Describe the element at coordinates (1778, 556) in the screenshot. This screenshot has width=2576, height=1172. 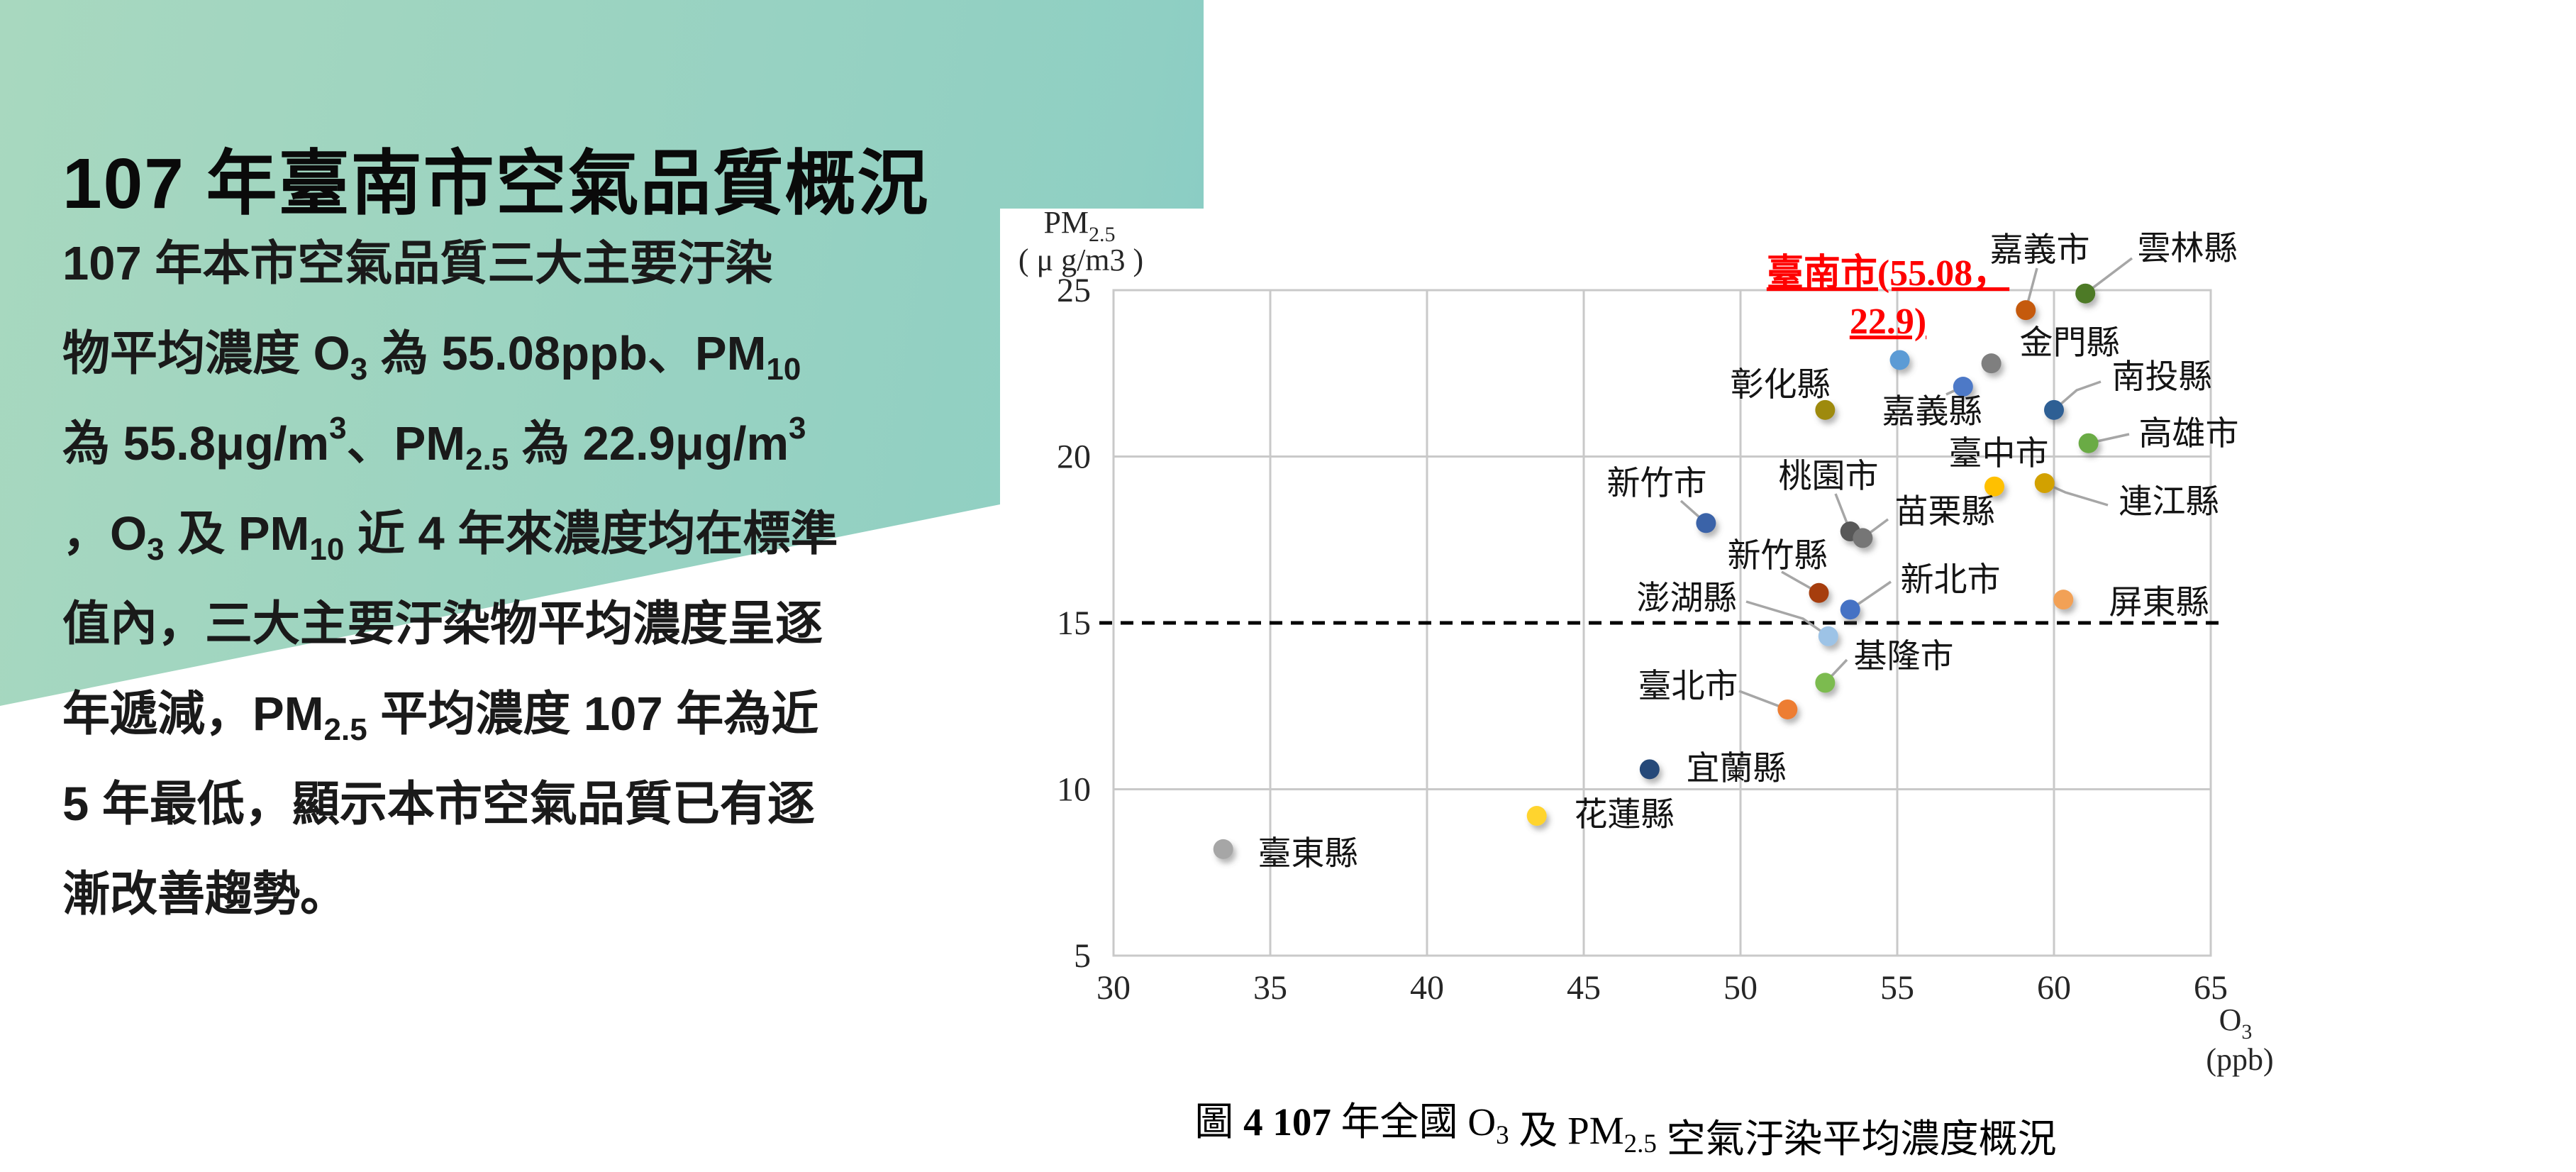
I see `point-label-新竹縣: 新竹縣` at that location.